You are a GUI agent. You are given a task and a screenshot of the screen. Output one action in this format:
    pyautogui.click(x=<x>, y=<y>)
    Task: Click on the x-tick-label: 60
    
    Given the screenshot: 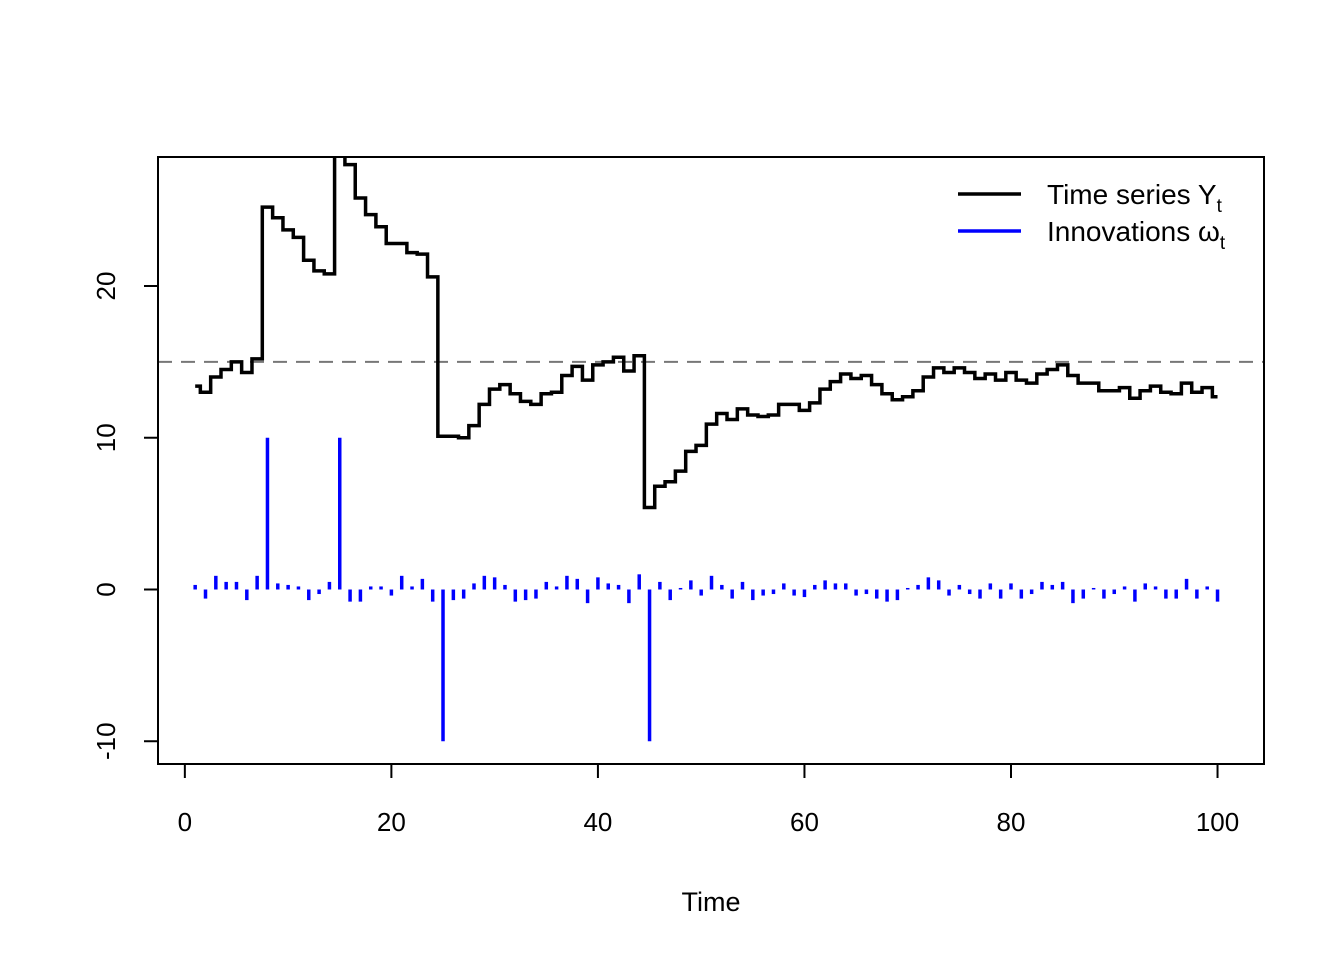 What is the action you would take?
    pyautogui.click(x=804, y=822)
    